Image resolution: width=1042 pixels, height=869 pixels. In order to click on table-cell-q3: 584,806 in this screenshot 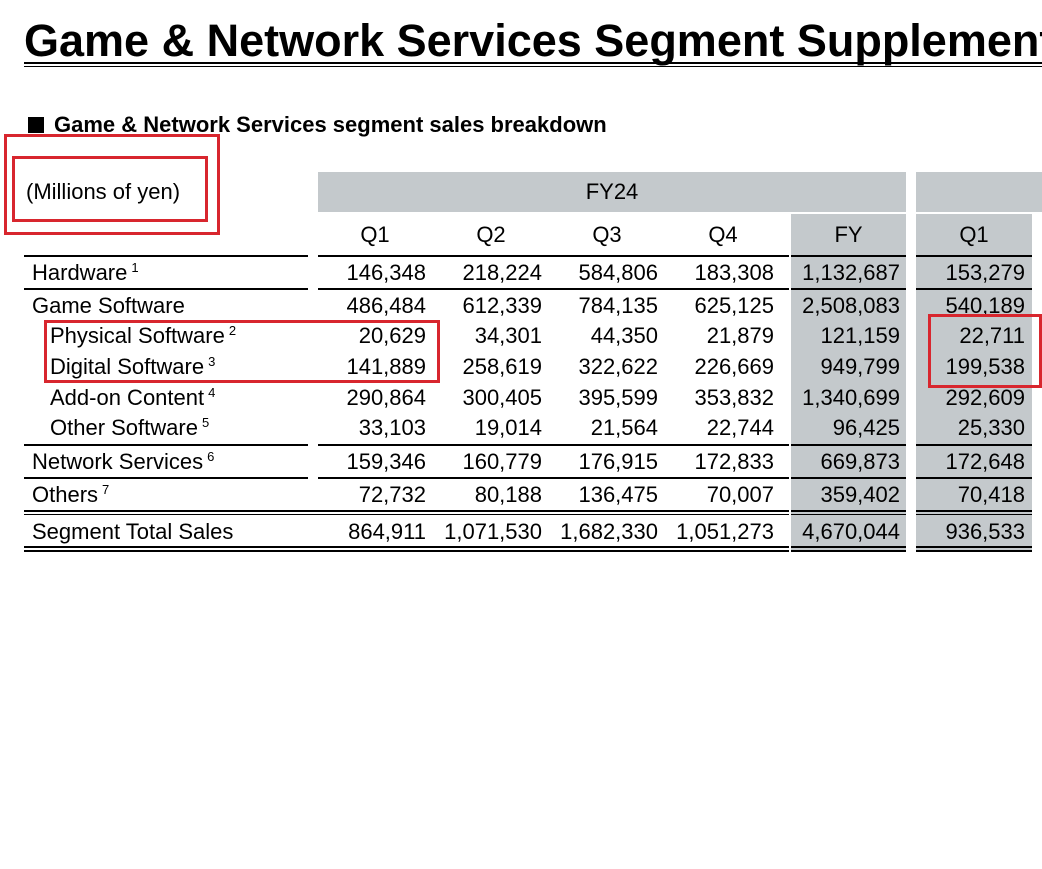, I will do `click(618, 272)`.